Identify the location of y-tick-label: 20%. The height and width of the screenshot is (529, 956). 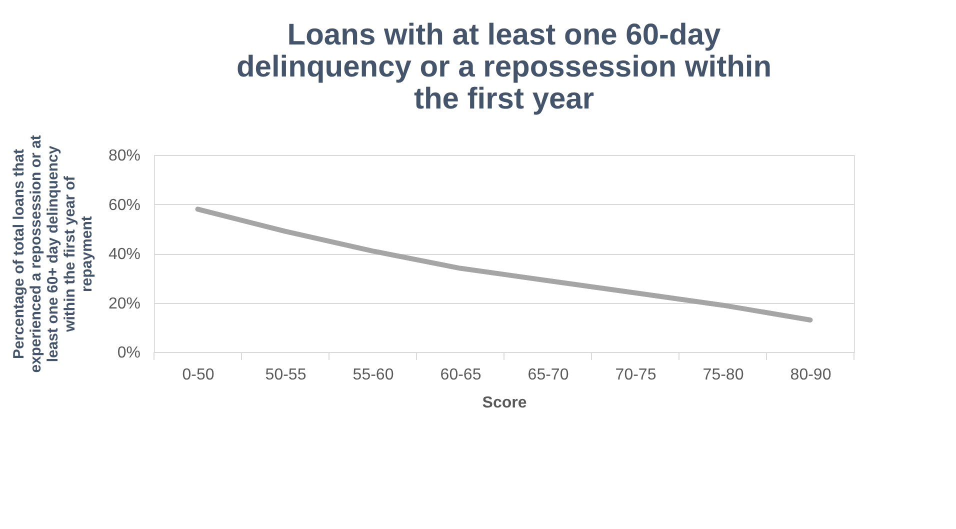
(124, 303).